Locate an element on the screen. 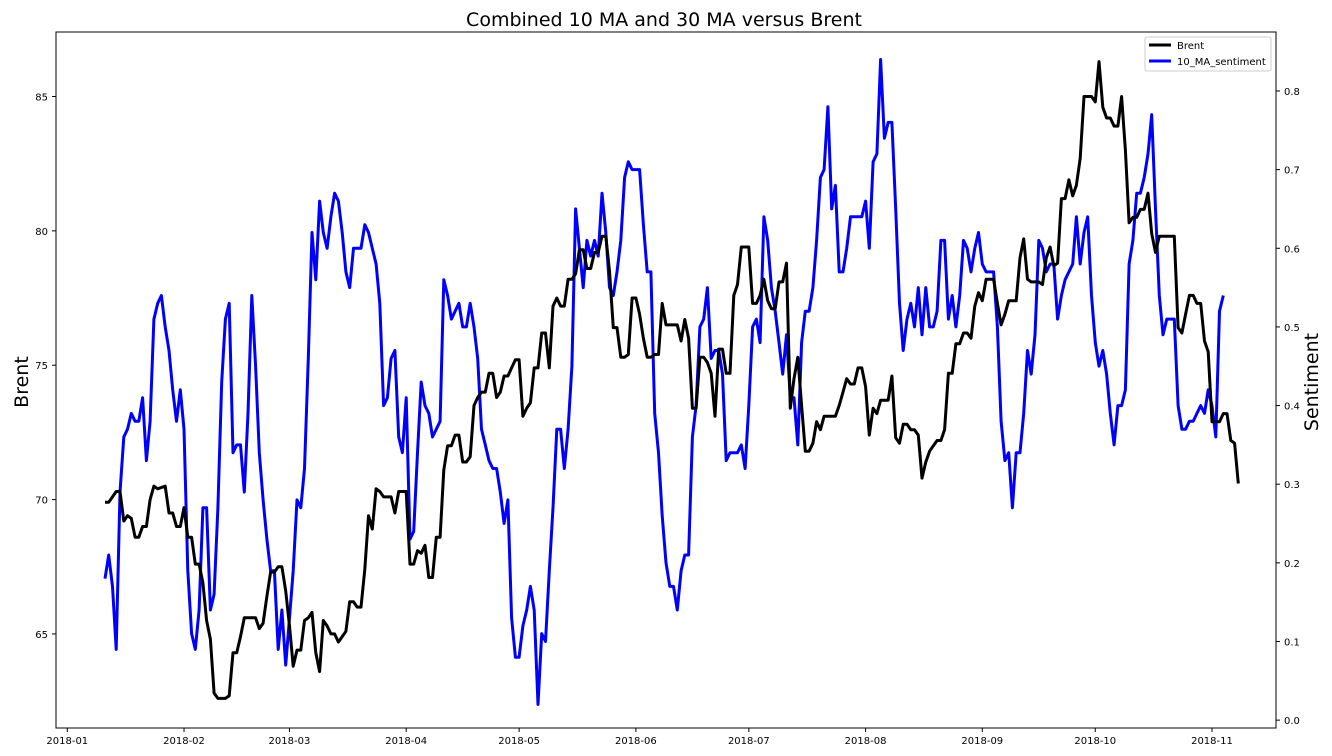 Image resolution: width=1332 pixels, height=756 pixels. right-axis-title: Sentiment is located at coordinates (1312, 382).